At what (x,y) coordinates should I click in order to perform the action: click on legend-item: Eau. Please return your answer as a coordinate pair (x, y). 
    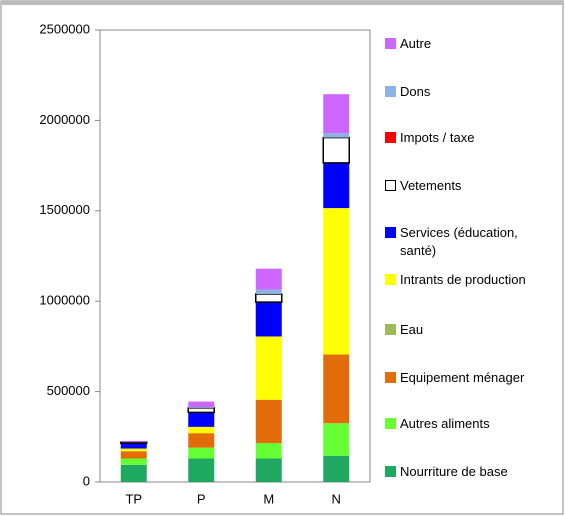
    Looking at the image, I should click on (470, 330).